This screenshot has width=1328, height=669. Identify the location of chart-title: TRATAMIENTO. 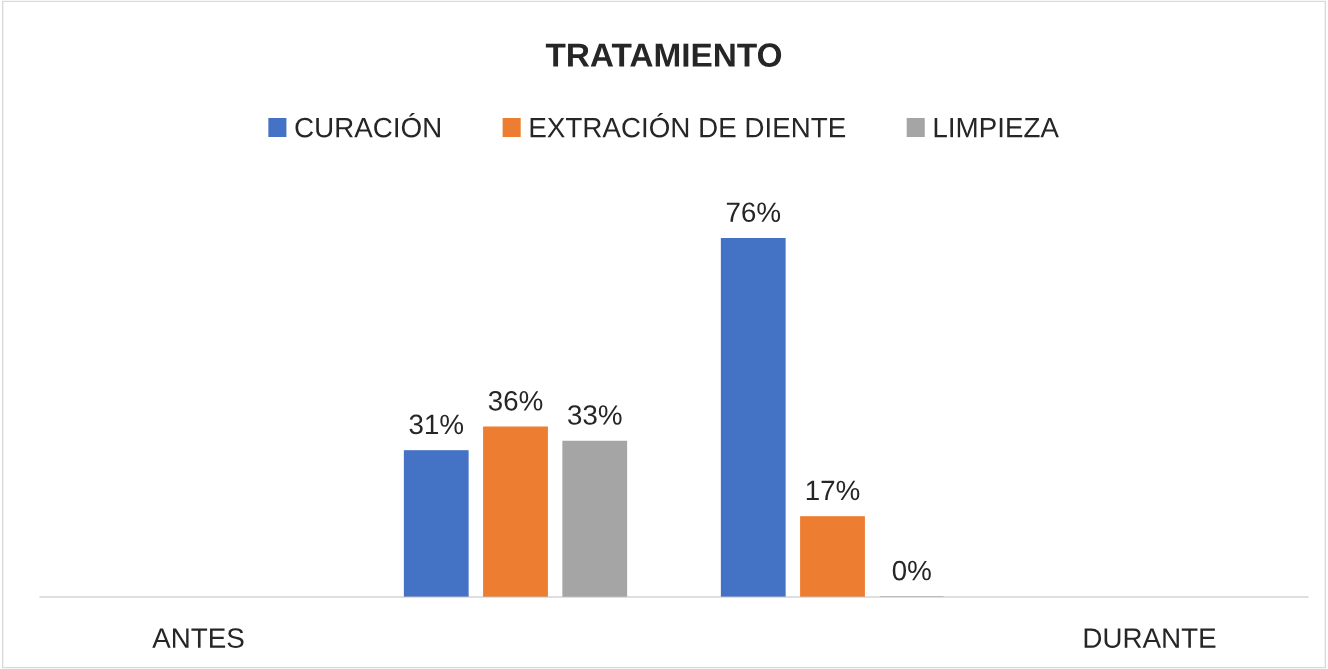
(663, 55).